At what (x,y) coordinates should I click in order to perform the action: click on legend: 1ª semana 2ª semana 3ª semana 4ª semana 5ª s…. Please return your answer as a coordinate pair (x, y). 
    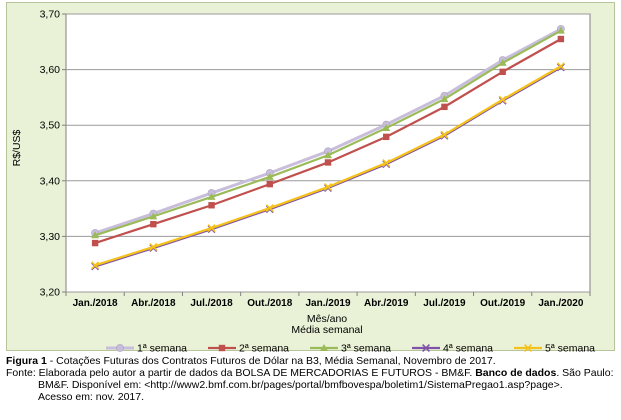
    Looking at the image, I should click on (350, 349).